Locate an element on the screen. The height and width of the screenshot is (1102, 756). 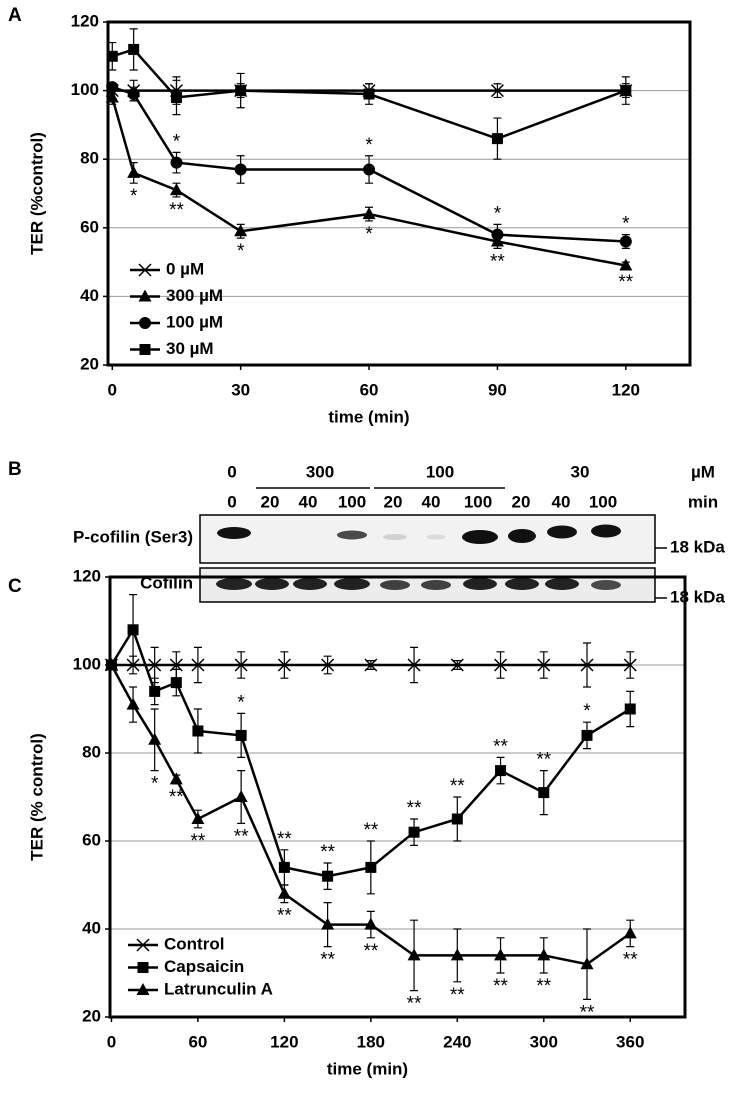
legend-label: 100 µM is located at coordinates (194, 321).